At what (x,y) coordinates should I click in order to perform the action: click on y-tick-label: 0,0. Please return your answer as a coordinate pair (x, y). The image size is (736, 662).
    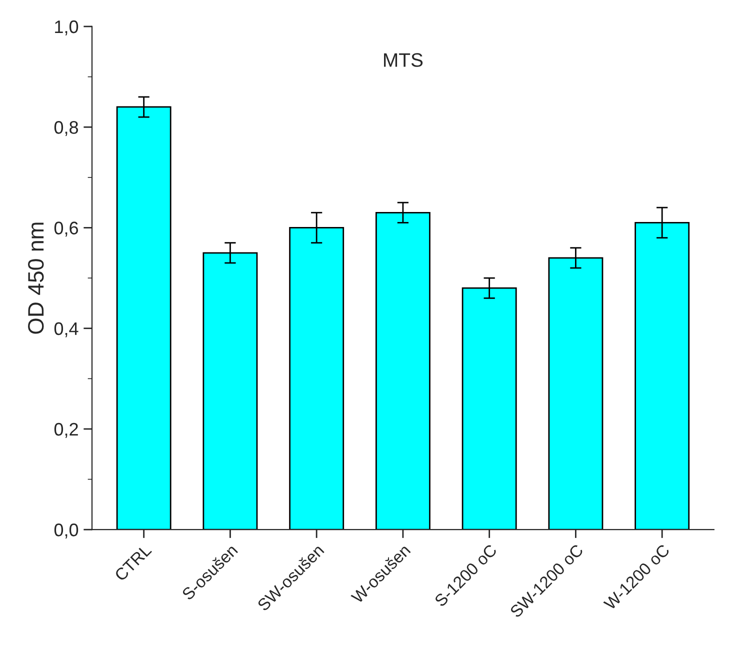
    Looking at the image, I should click on (66, 531).